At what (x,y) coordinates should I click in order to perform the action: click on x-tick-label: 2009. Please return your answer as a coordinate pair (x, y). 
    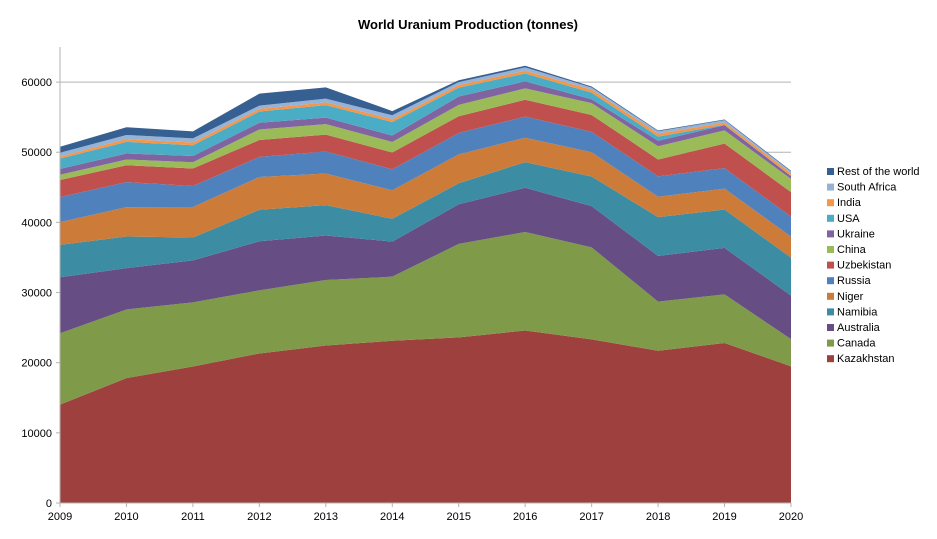
    Looking at the image, I should click on (60, 517).